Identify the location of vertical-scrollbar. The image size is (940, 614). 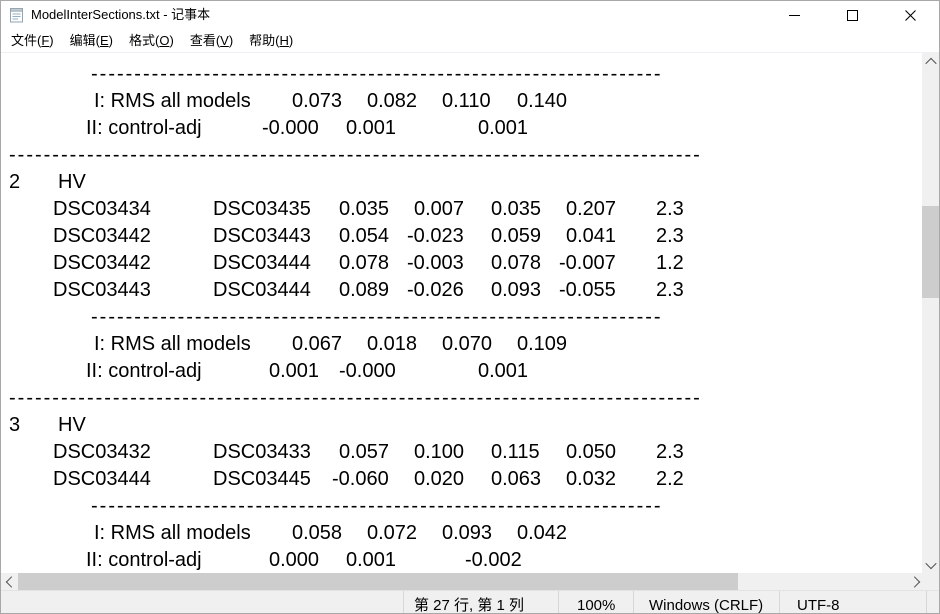
(930, 313).